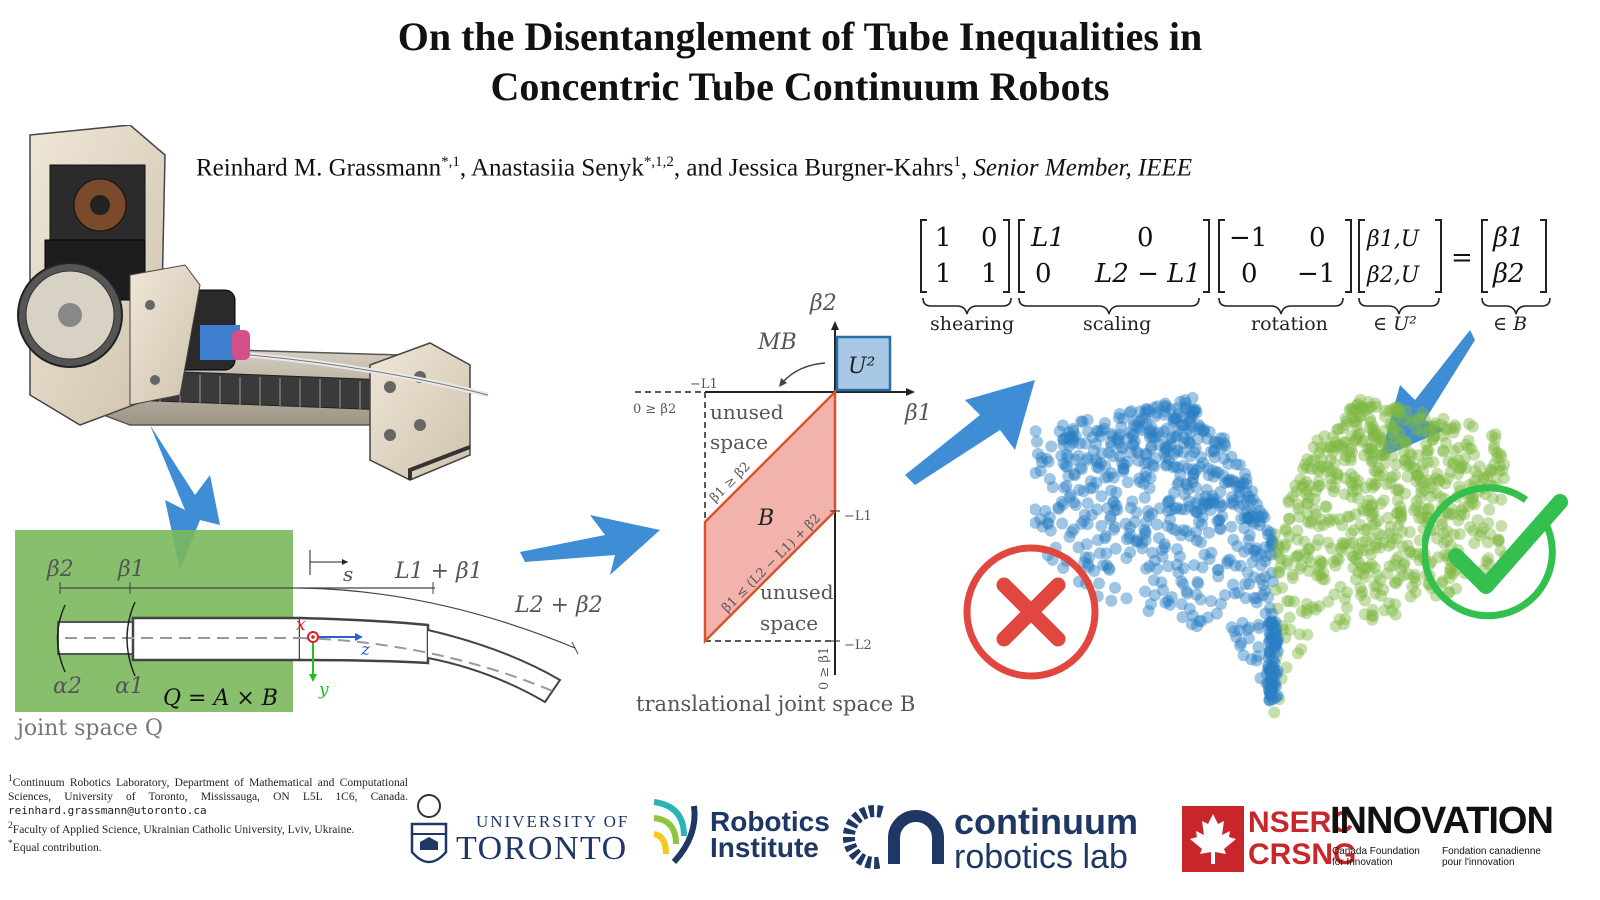 The height and width of the screenshot is (900, 1600). I want to click on robotics-institute-mark-icon, so click(675, 832).